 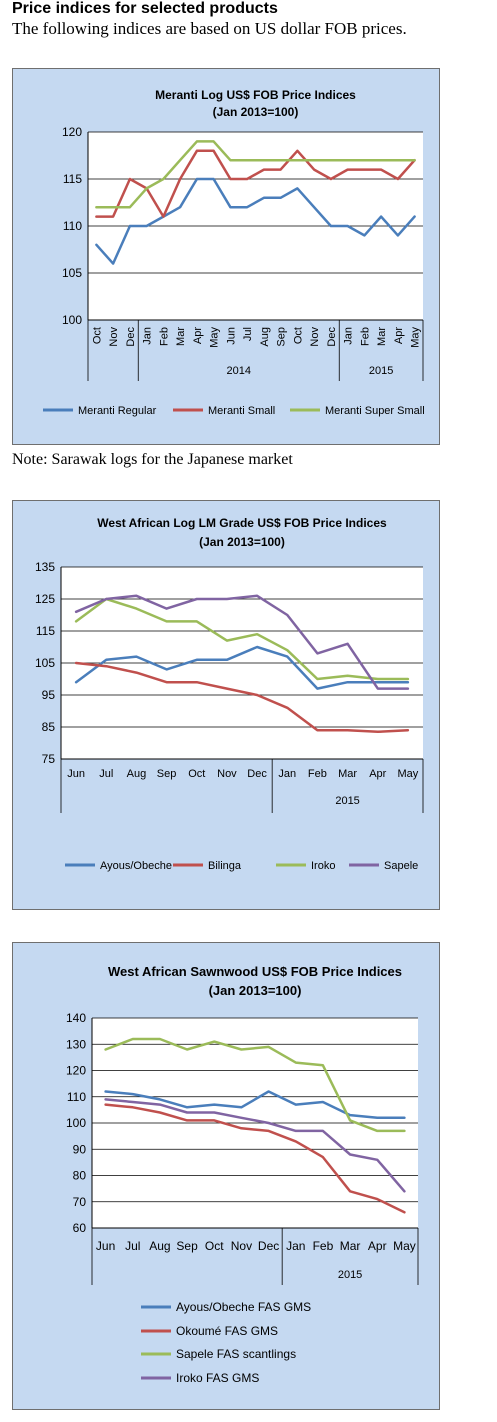 I want to click on log-legend-label-sapele: Sapele, so click(x=401, y=866).